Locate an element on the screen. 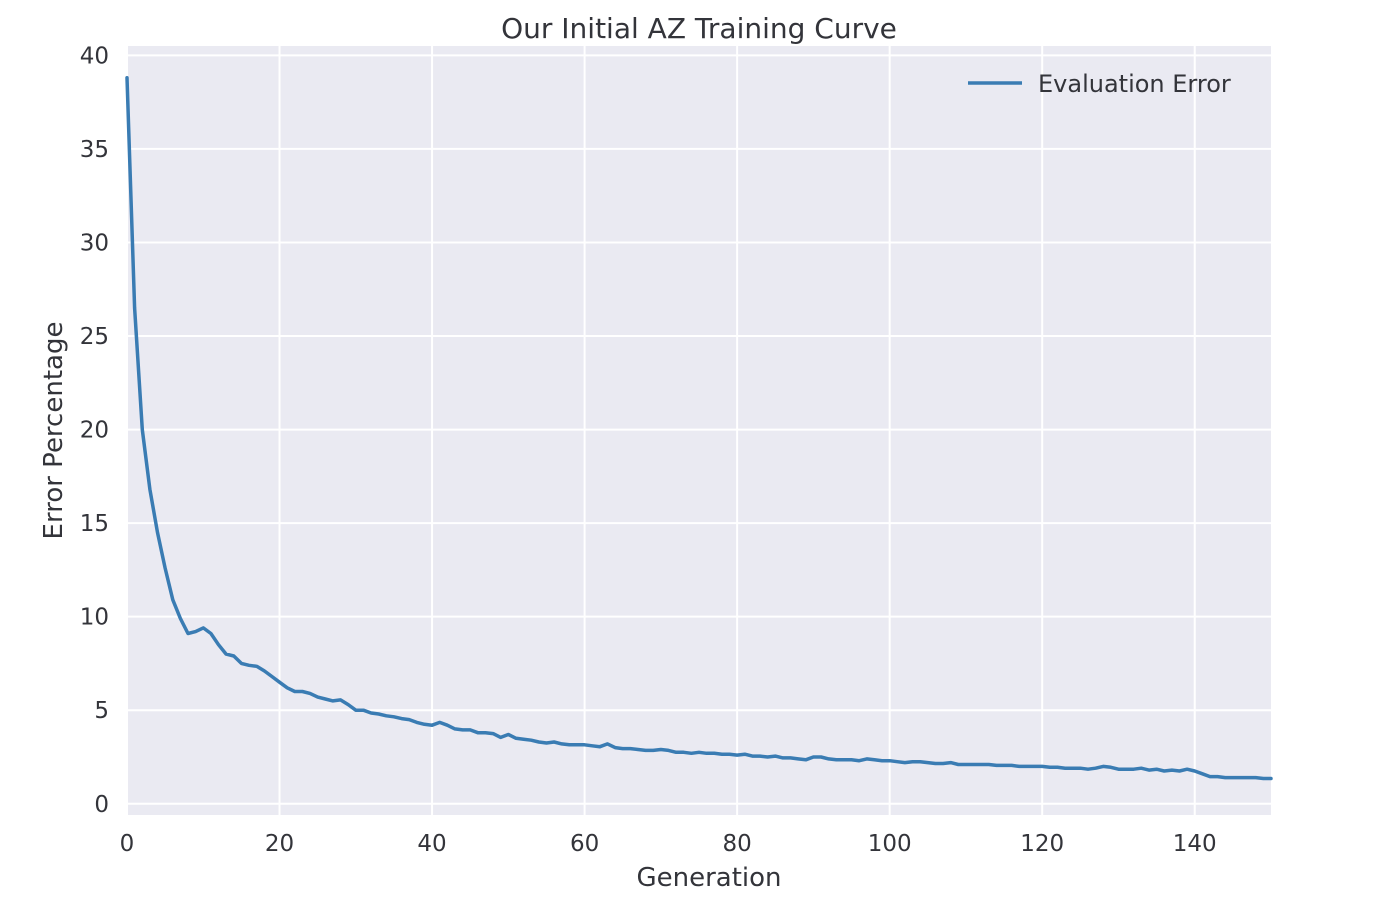 The image size is (1384, 906). x-tick-label: 80 is located at coordinates (736, 844).